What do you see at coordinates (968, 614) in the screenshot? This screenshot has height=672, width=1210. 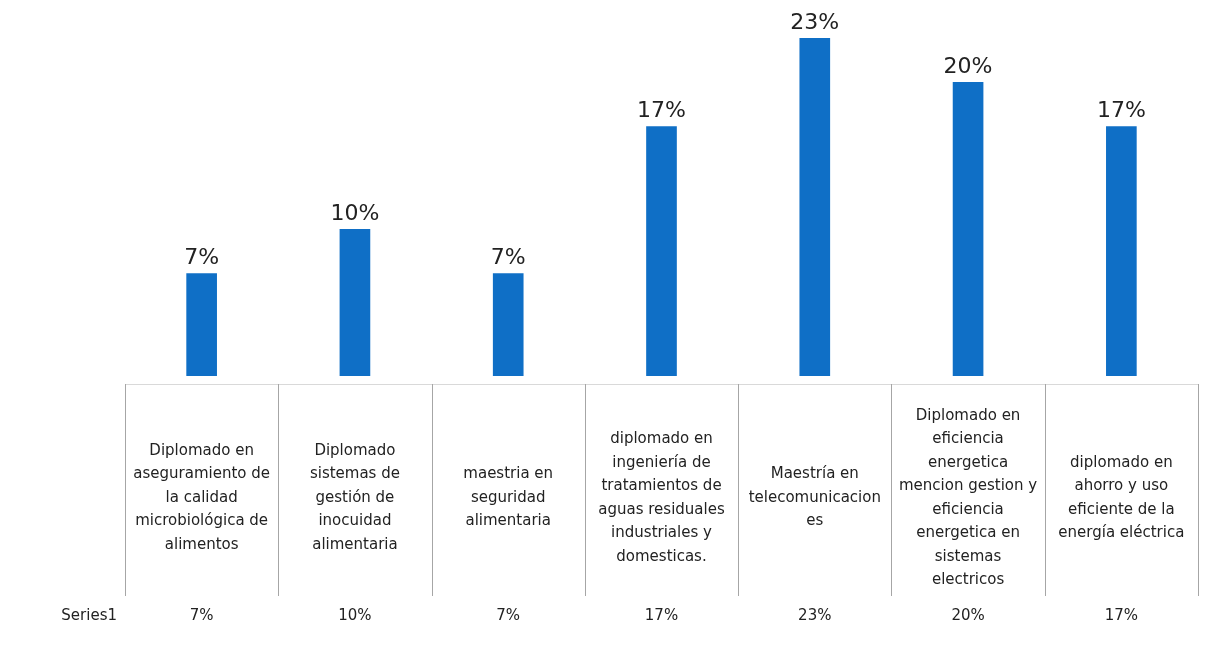 I see `data-label: 20%` at bounding box center [968, 614].